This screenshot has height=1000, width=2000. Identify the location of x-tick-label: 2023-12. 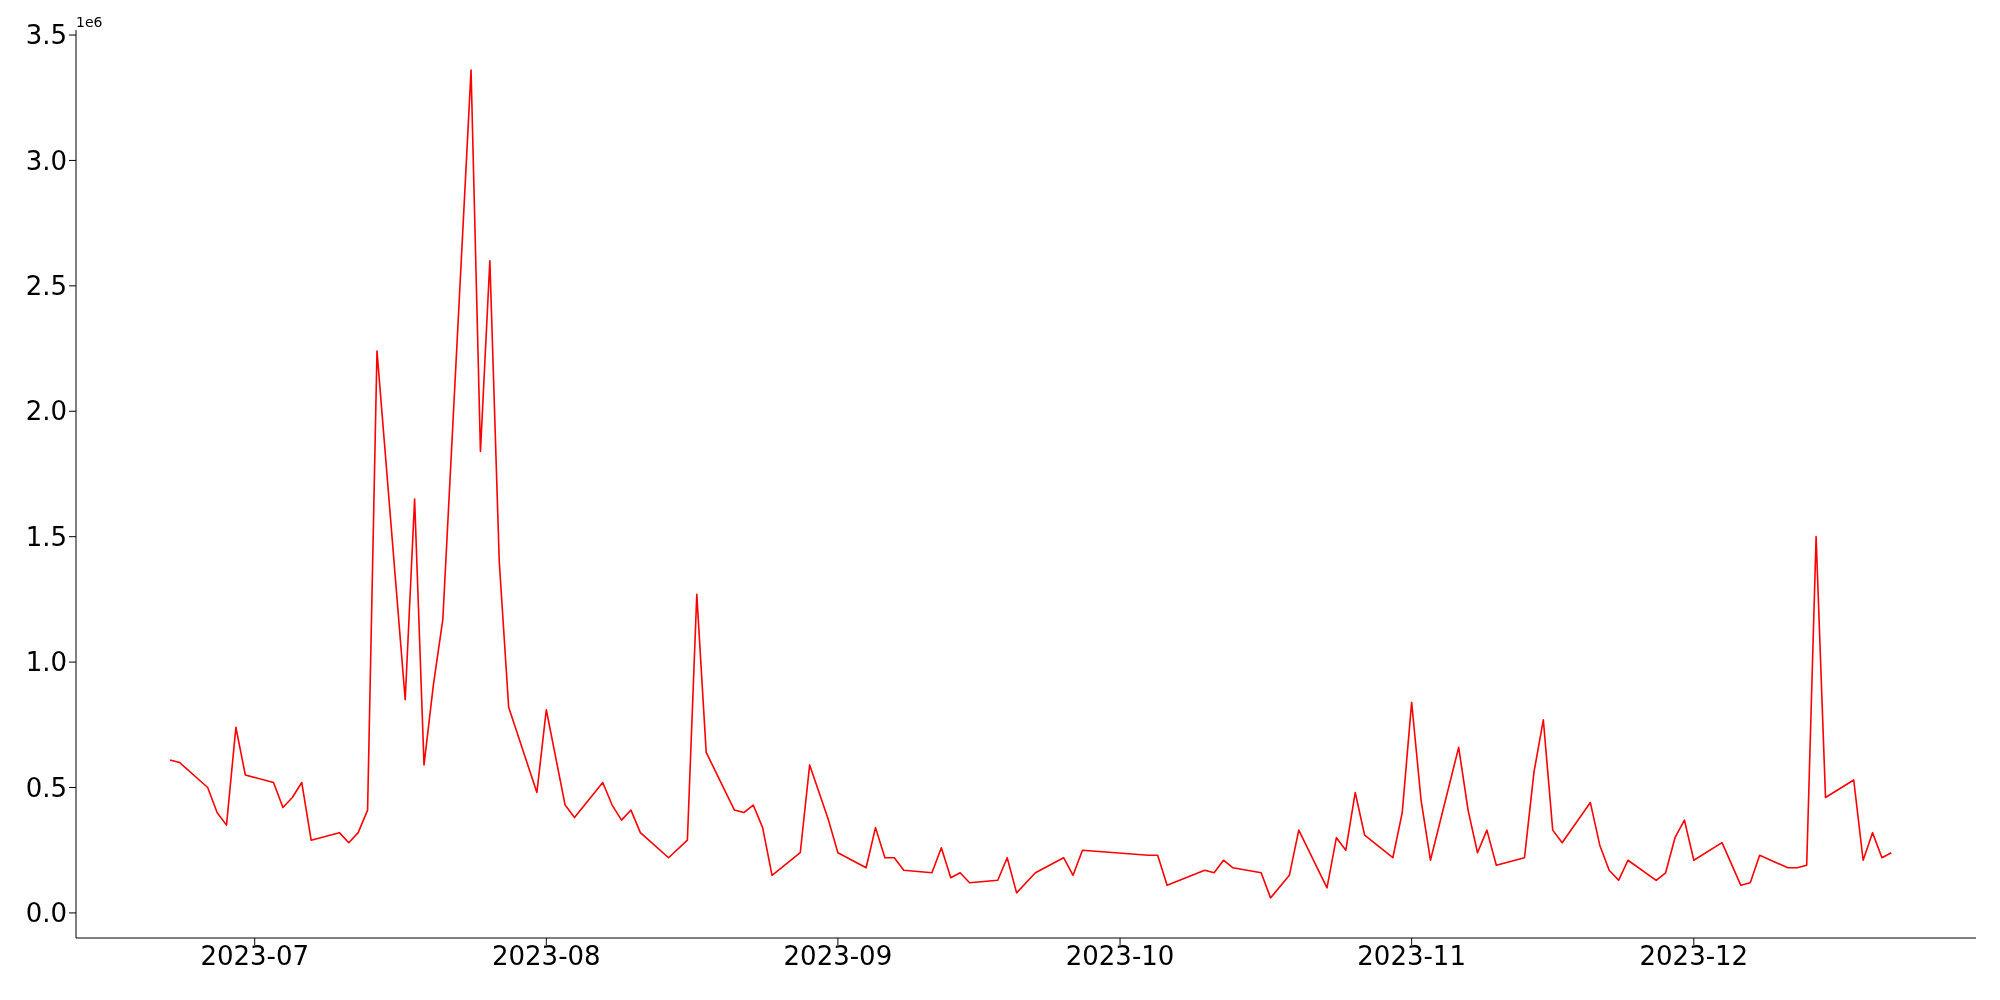
(1694, 956).